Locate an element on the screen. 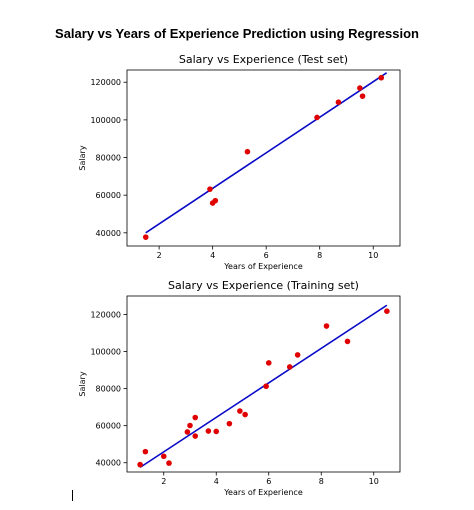 Image resolution: width=474 pixels, height=510 pixels. training-x-tick-label: 10 is located at coordinates (374, 481).